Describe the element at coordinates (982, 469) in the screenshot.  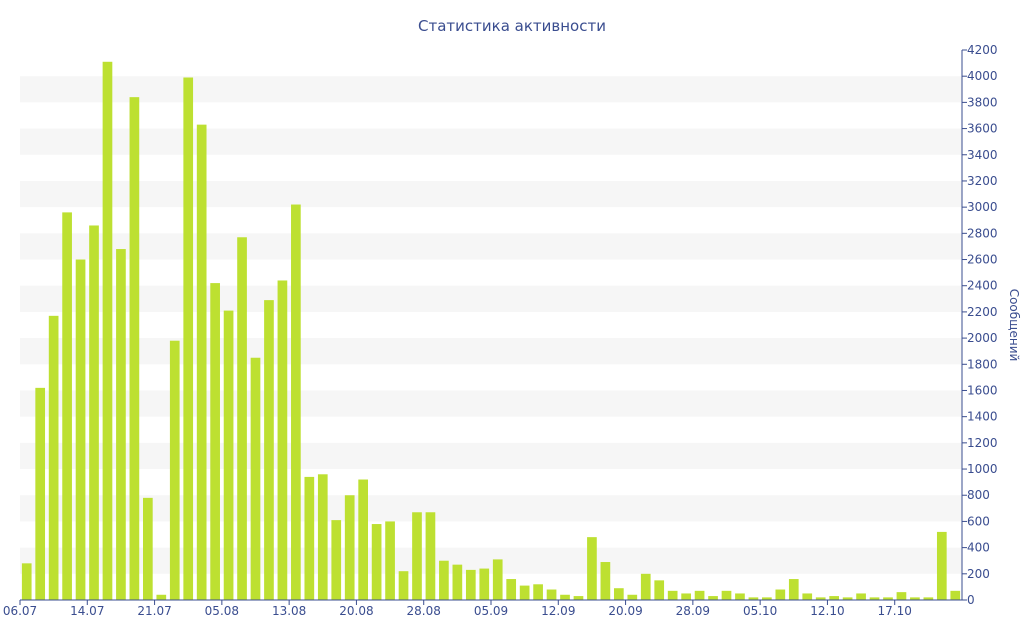
I see `y-tick-label: 1000` at that location.